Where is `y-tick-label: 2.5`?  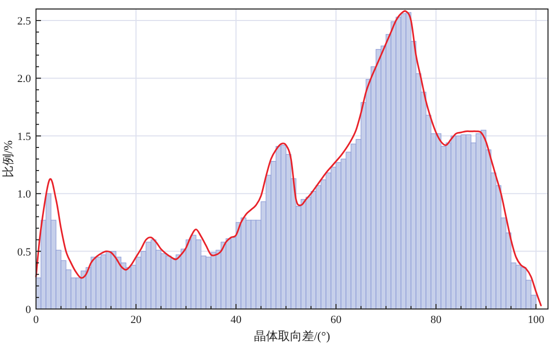 y-tick-label: 2.5 is located at coordinates (24, 22).